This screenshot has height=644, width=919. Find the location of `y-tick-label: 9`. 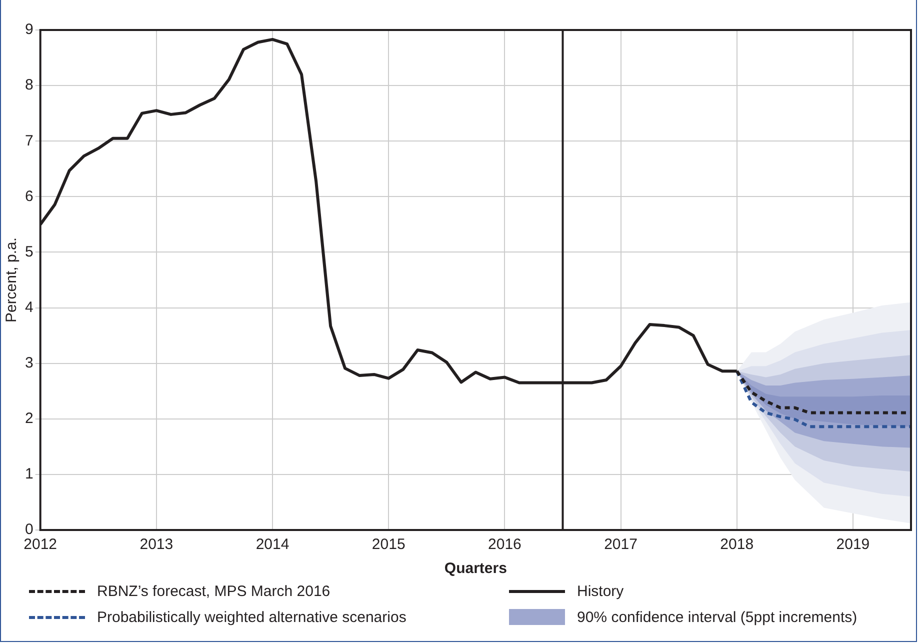

y-tick-label: 9 is located at coordinates (29, 29).